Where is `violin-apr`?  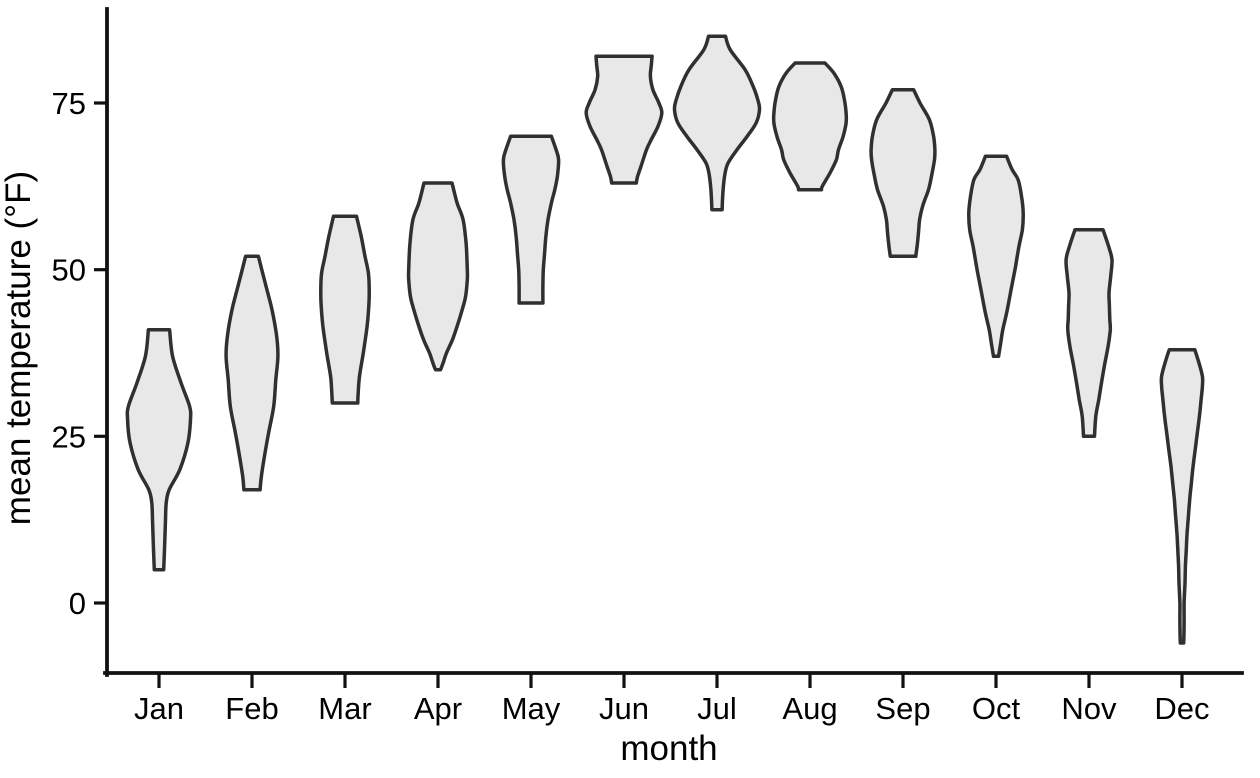
violin-apr is located at coordinates (438, 276).